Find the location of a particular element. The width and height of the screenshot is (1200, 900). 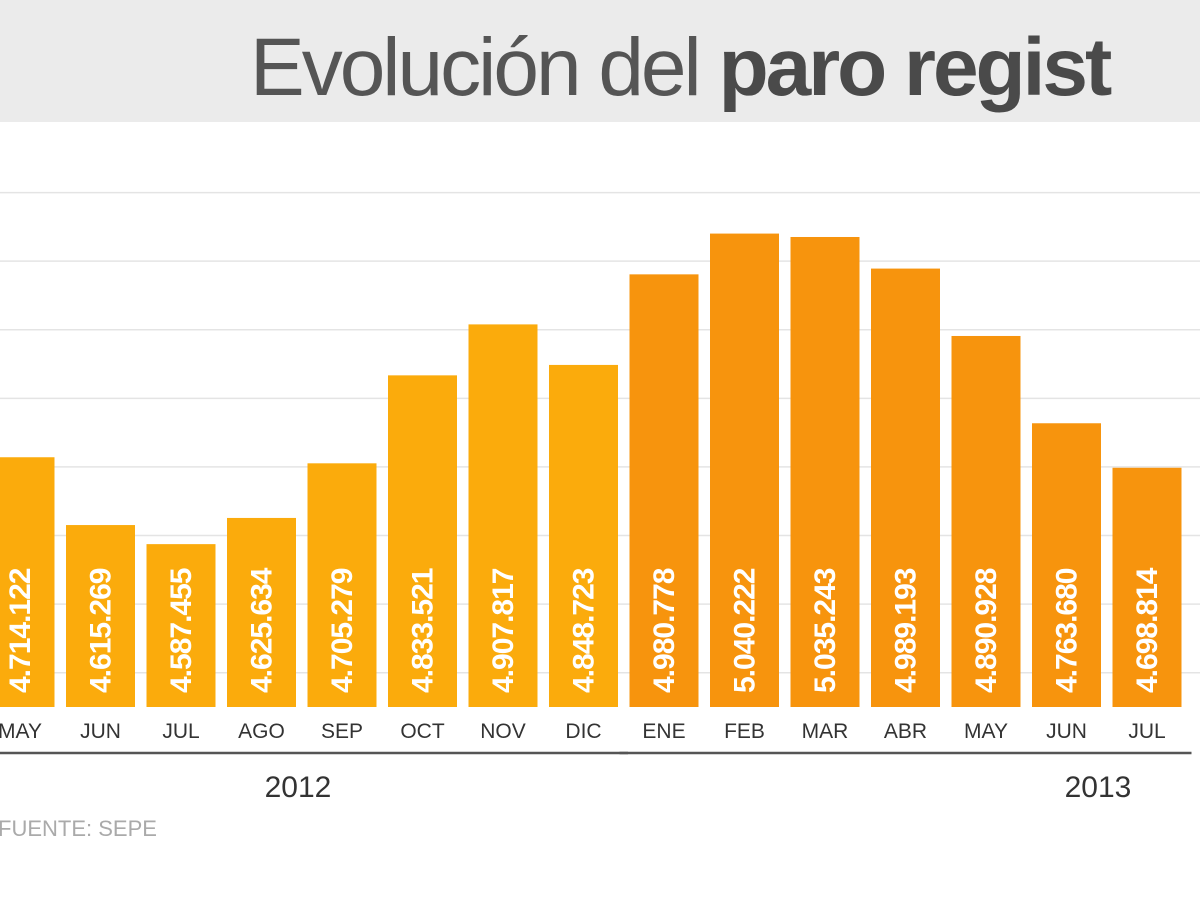

value-label: 5.040.222 is located at coordinates (745, 630).